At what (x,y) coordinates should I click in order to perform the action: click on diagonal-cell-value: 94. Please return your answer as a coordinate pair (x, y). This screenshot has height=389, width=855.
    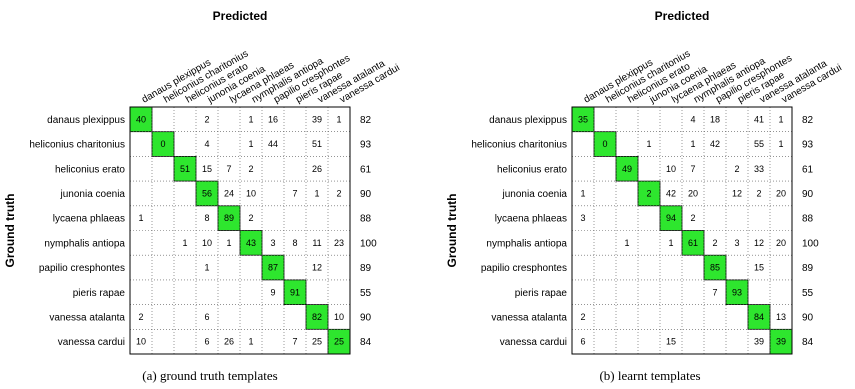
    Looking at the image, I should click on (671, 218).